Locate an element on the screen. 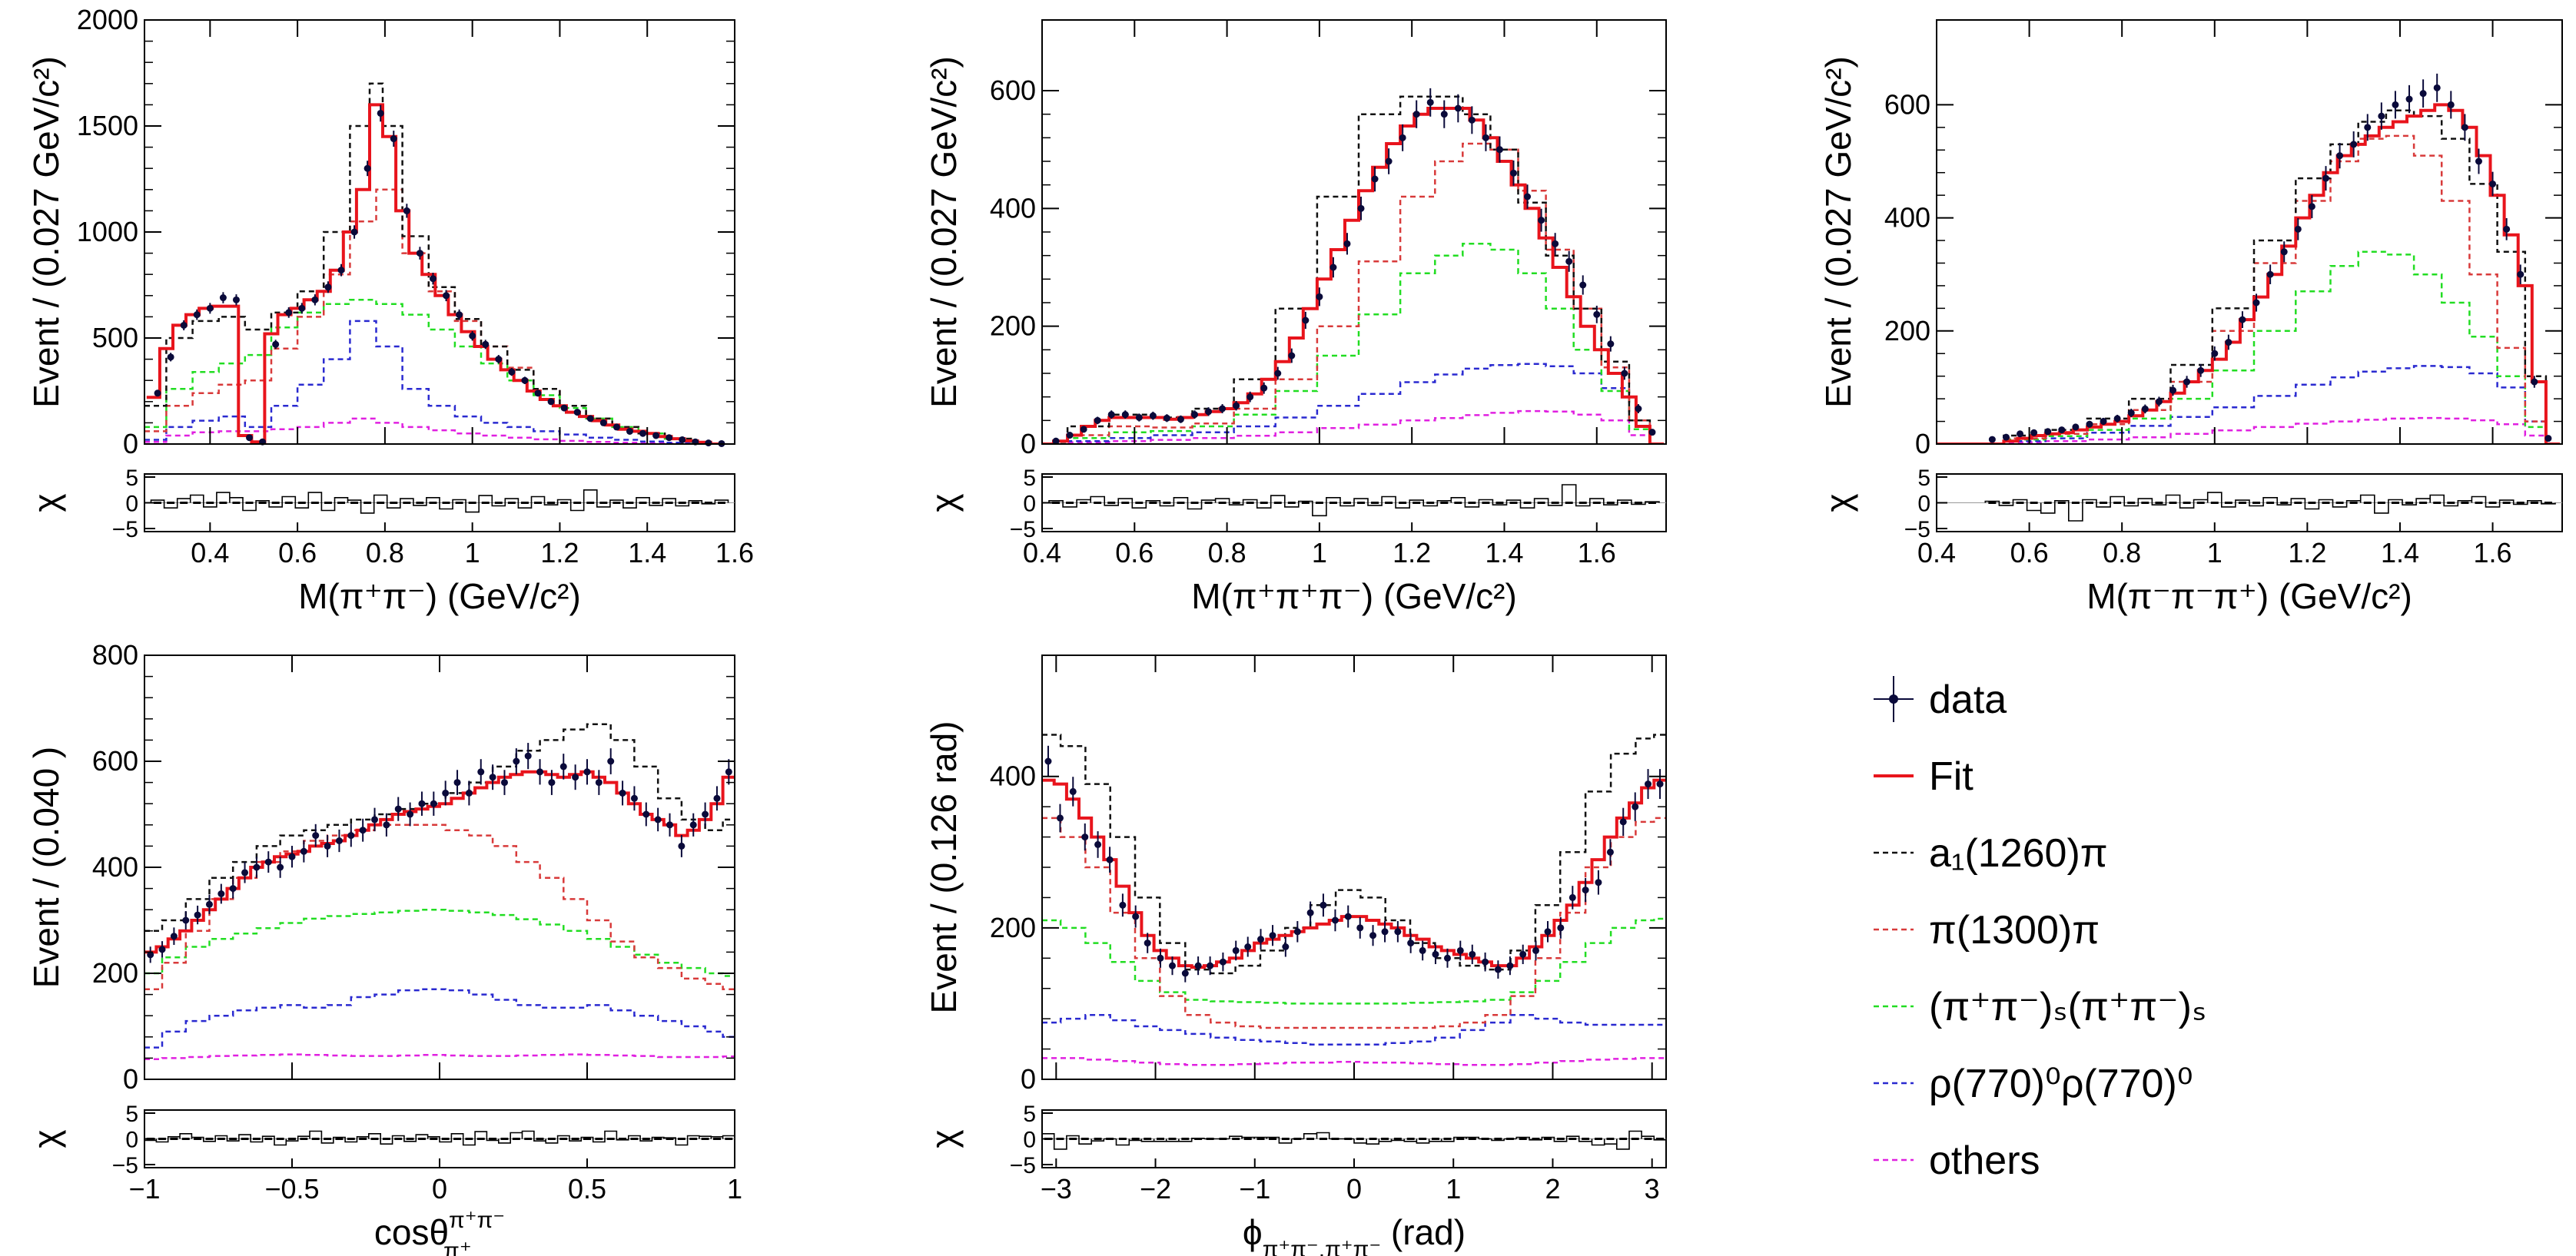 The width and height of the screenshot is (2576, 1256). legend-item-swave: (π⁺π⁻)ₛ(π⁺π⁻)ₛ is located at coordinates (2040, 1007).